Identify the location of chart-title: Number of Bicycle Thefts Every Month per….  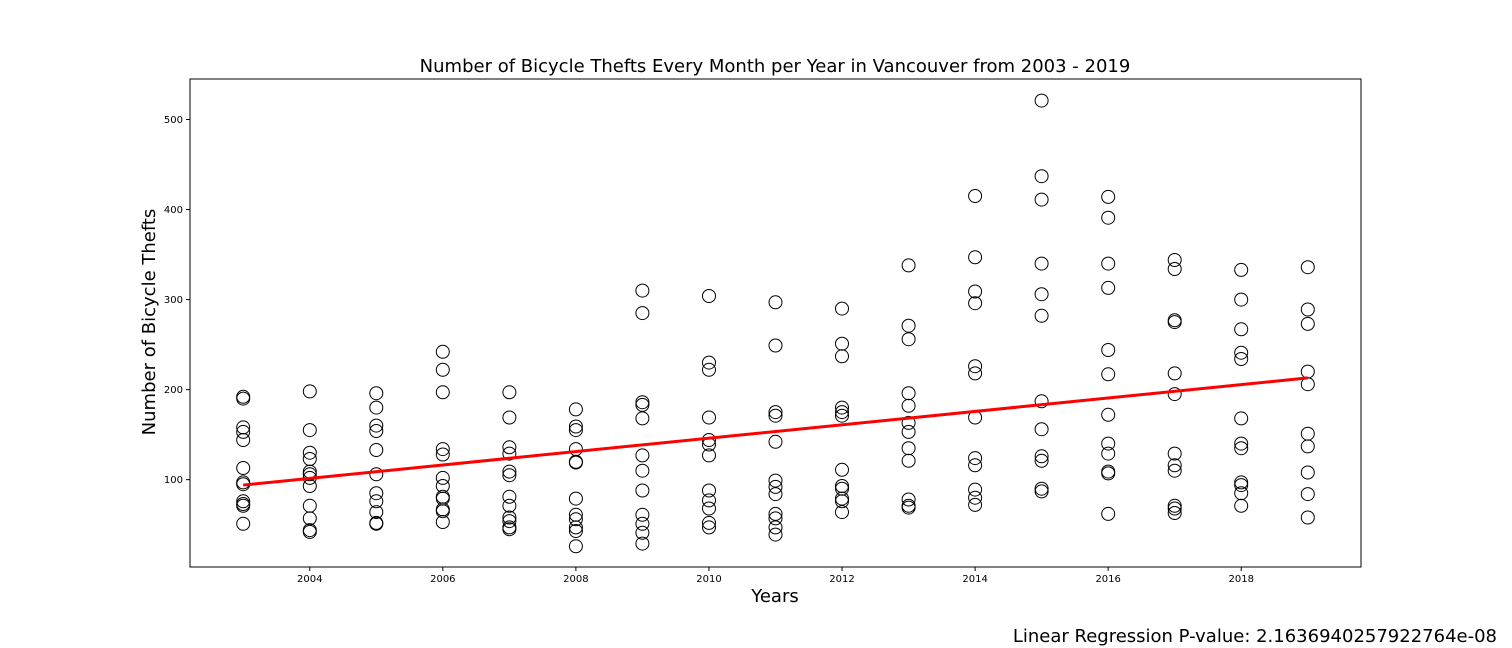
(775, 66).